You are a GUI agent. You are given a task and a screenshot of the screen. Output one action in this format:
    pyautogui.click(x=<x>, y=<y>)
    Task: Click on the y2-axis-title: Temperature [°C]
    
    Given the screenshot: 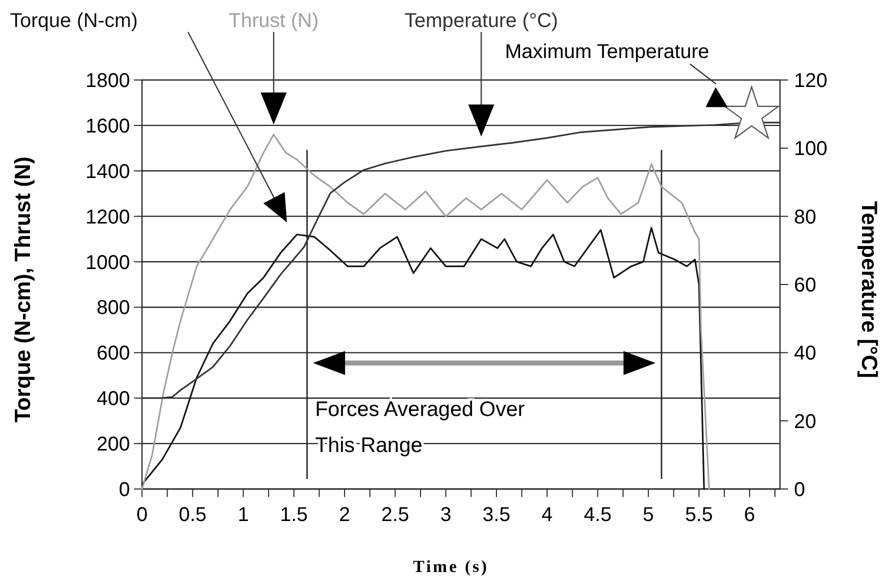 What is the action you would take?
    pyautogui.click(x=869, y=289)
    